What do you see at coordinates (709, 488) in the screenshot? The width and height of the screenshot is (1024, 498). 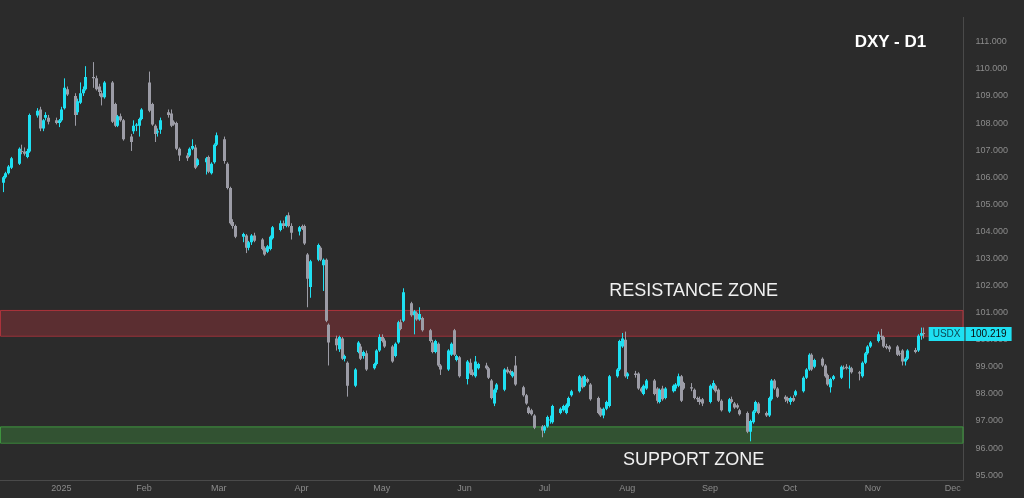 I see `x-tick-label: Sep` at bounding box center [709, 488].